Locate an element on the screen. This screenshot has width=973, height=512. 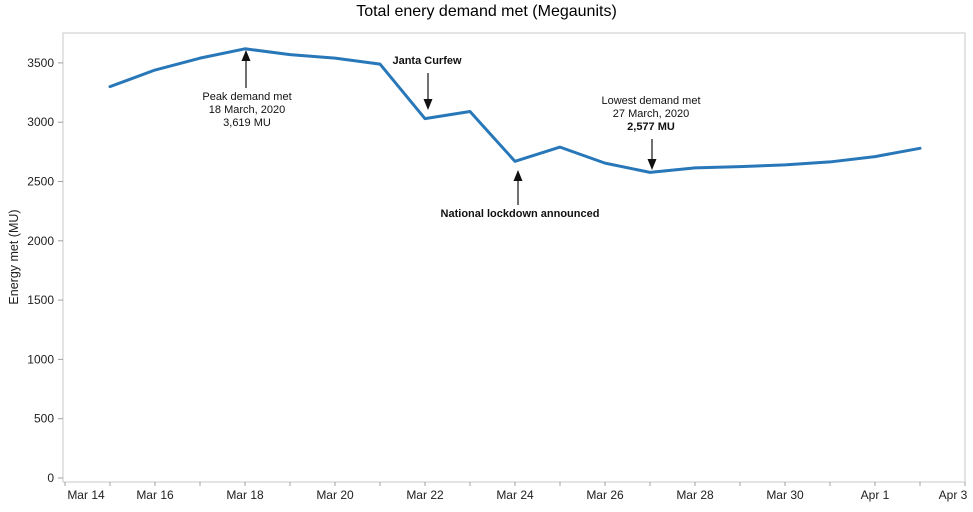
y-tick-label: 2000 is located at coordinates (40, 241).